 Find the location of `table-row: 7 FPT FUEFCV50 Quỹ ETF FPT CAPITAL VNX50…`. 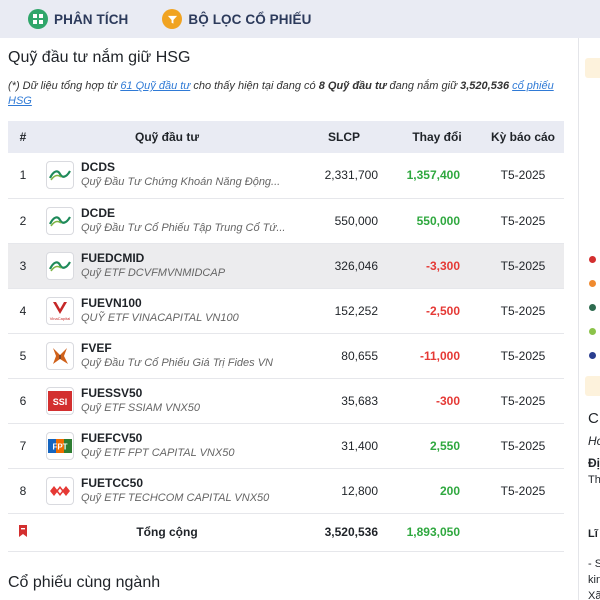

table-row: 7 FPT FUEFCV50 Quỹ ETF FPT CAPITAL VNX50… is located at coordinates (286, 445).